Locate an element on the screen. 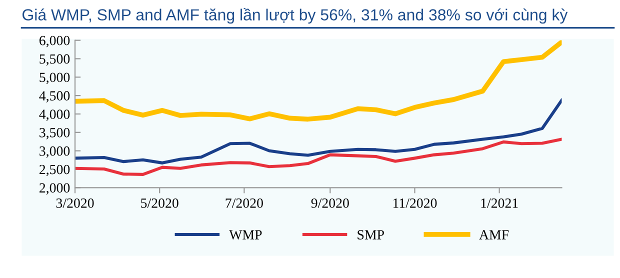 The height and width of the screenshot is (278, 620). x-tick-label: 11/2020 is located at coordinates (415, 203).